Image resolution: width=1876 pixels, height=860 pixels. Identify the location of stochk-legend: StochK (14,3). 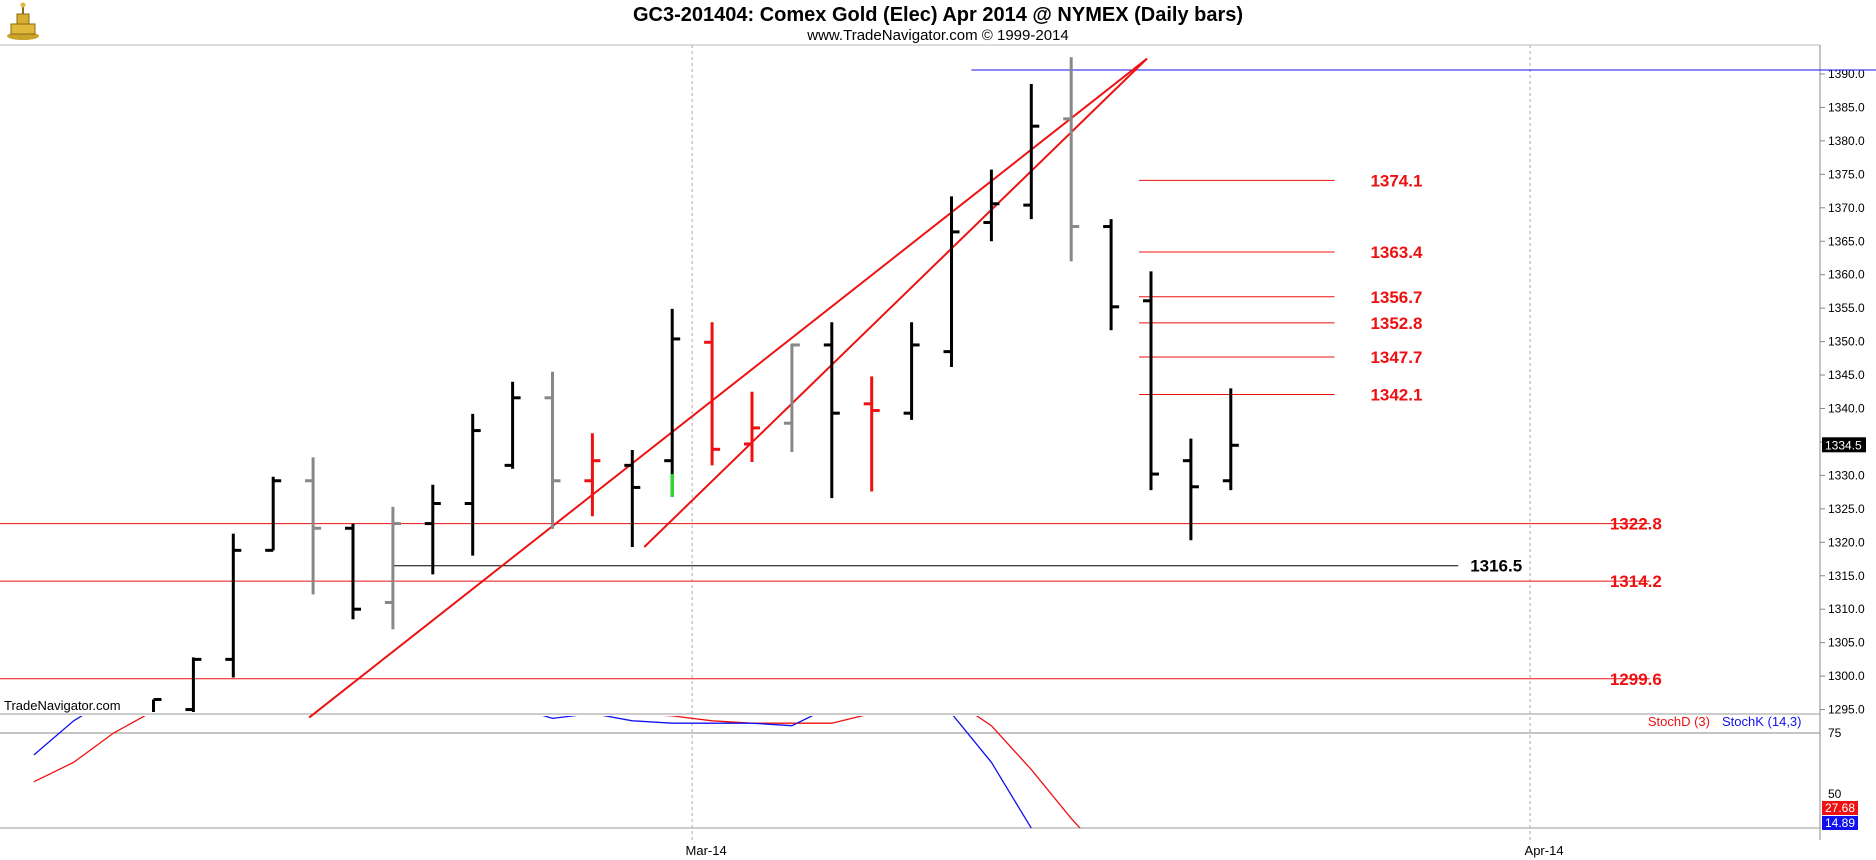
(1762, 721).